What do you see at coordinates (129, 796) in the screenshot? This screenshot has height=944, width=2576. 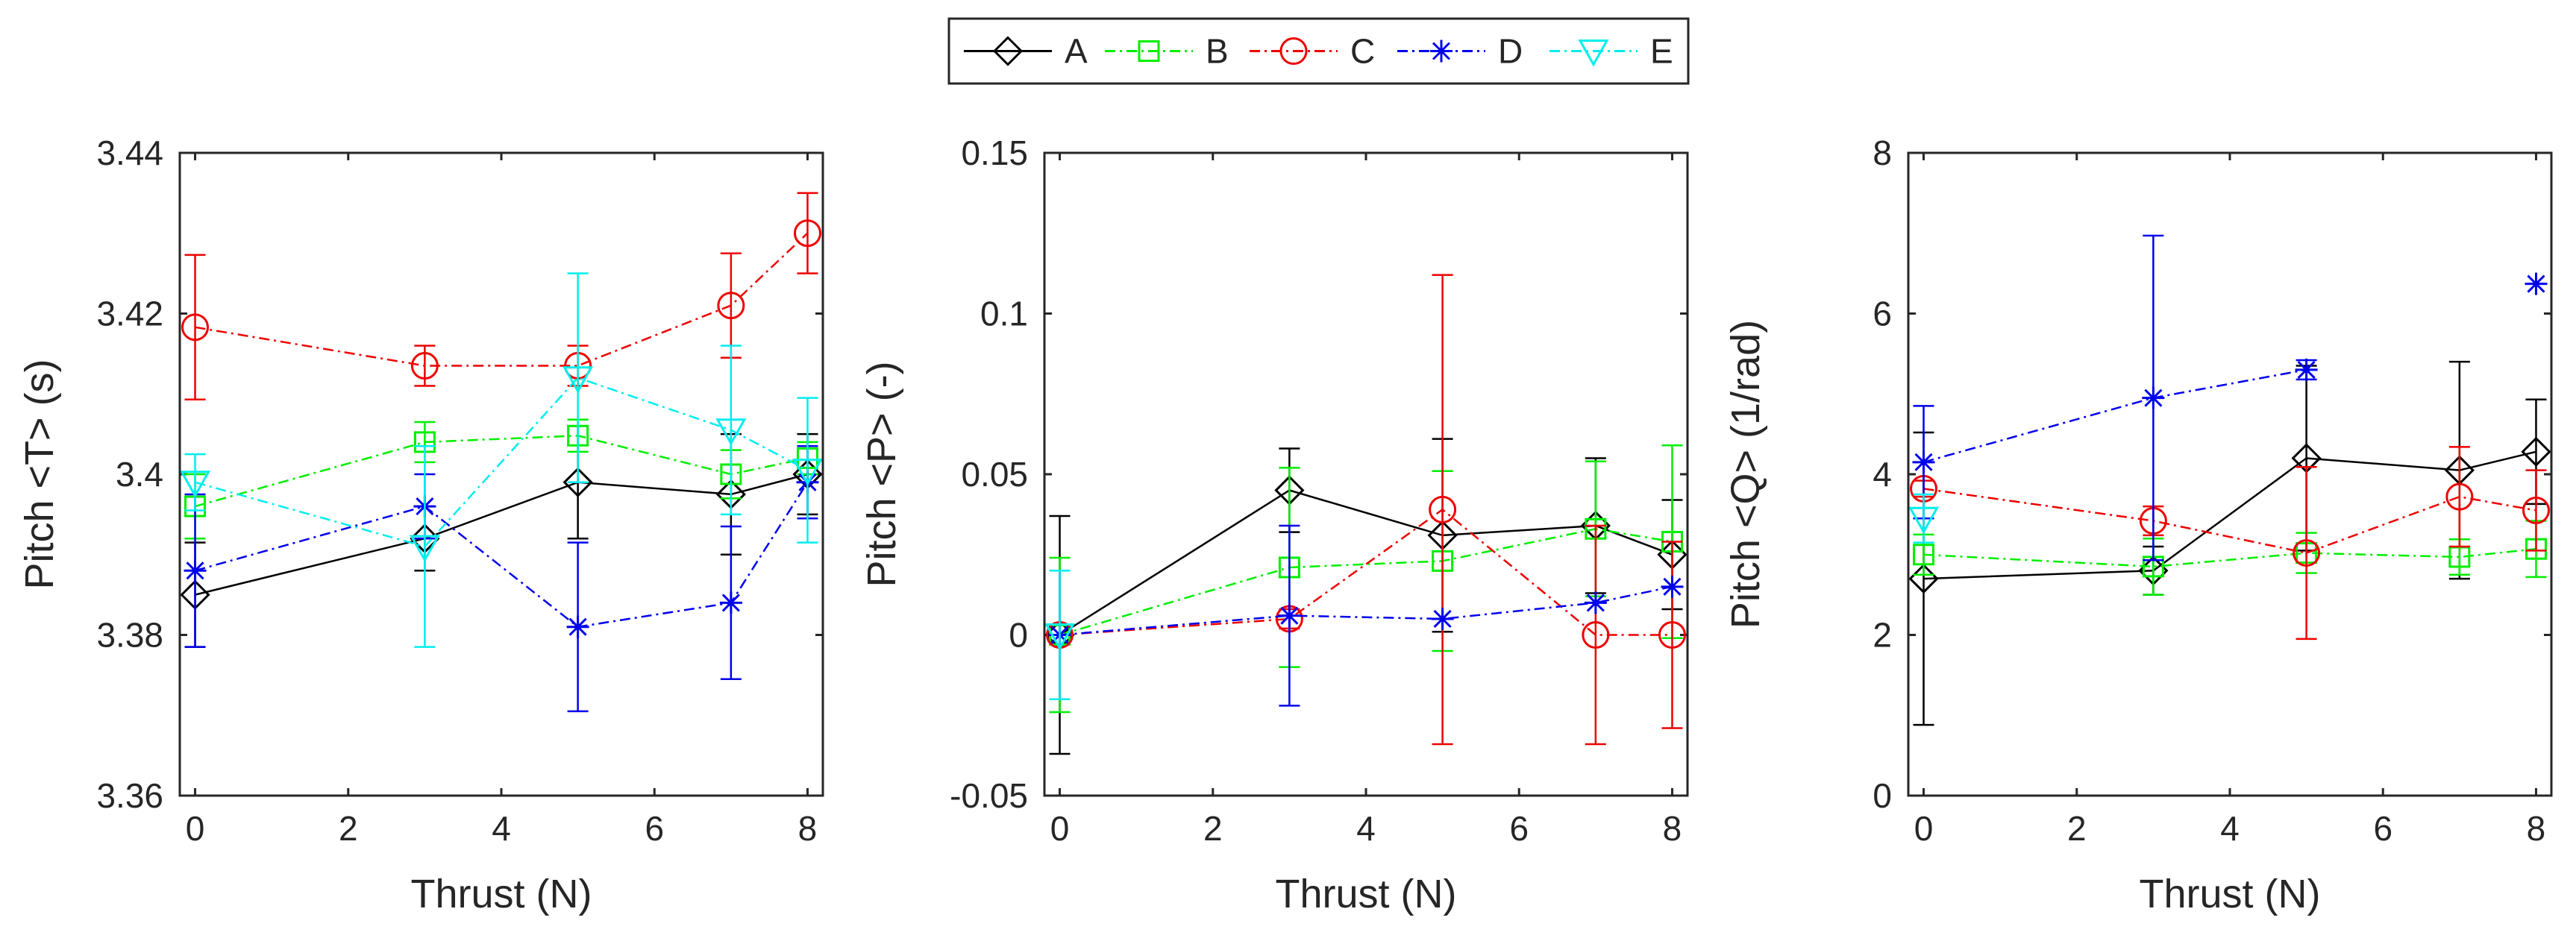 I see `y-tick-label: 3.36` at bounding box center [129, 796].